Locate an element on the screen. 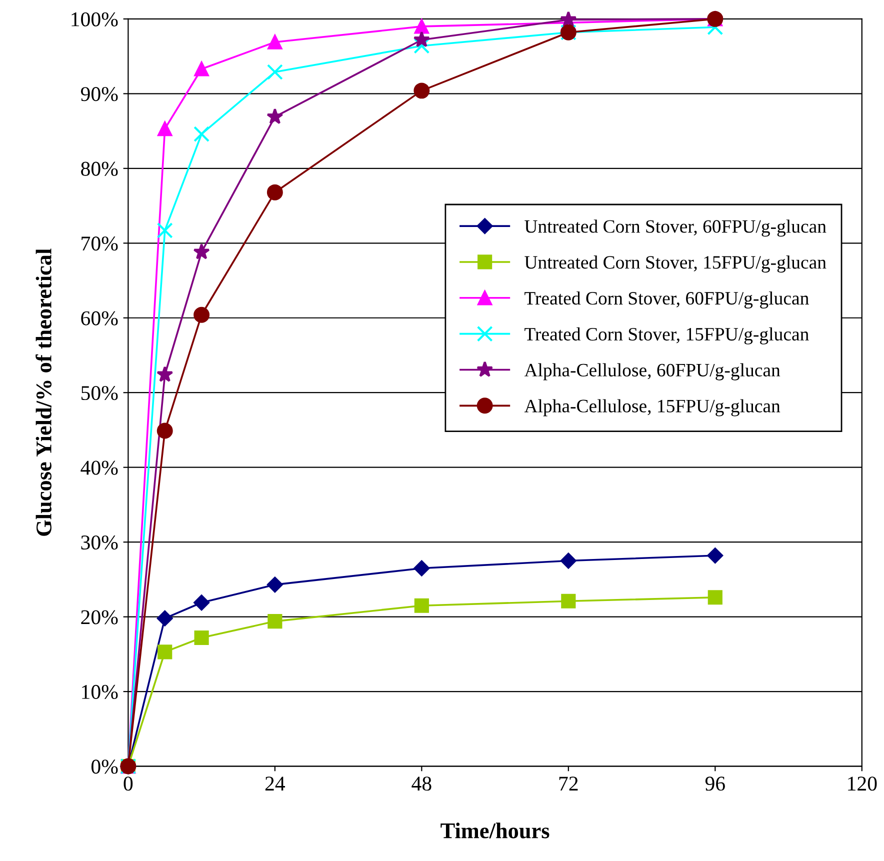 The width and height of the screenshot is (884, 861). y-tick-label: 40% is located at coordinates (99, 467).